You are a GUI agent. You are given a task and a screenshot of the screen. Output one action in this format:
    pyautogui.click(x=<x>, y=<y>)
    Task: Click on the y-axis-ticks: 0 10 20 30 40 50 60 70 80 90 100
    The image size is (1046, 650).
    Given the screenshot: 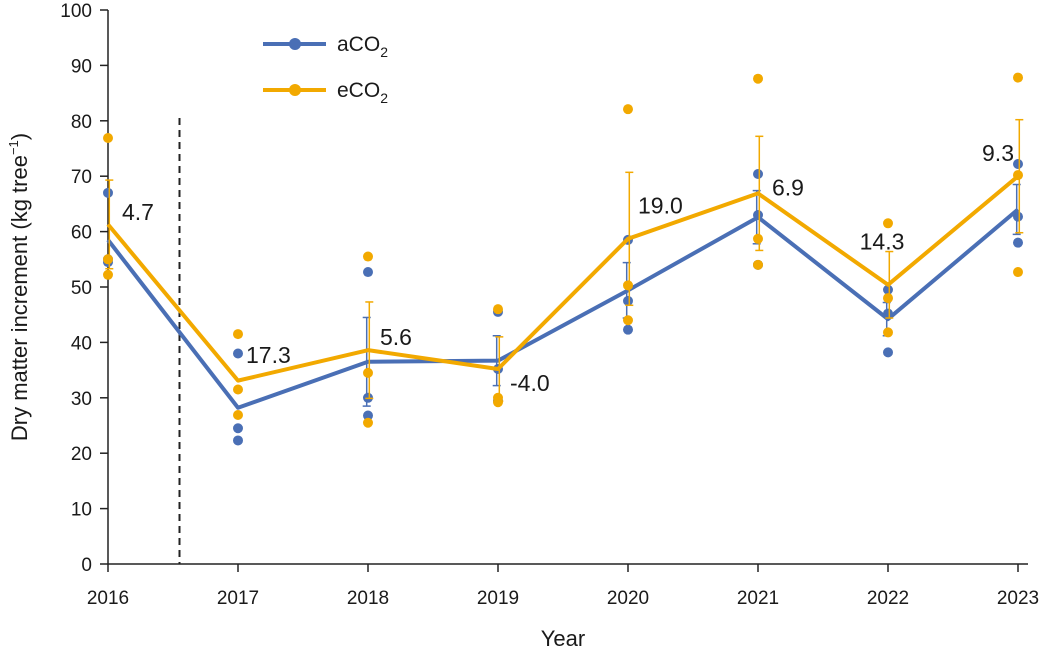 What is the action you would take?
    pyautogui.click(x=84, y=288)
    